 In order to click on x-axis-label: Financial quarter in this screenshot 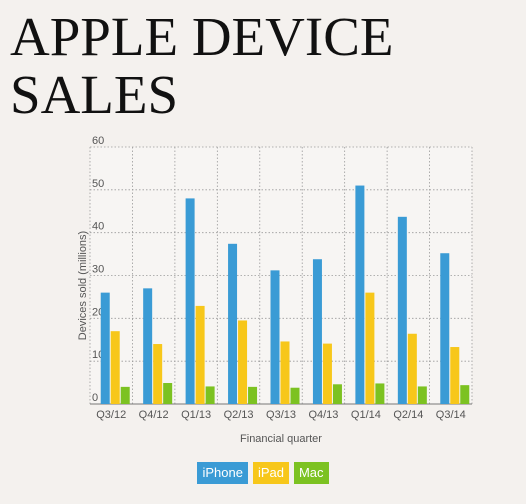, I will do `click(281, 439)`.